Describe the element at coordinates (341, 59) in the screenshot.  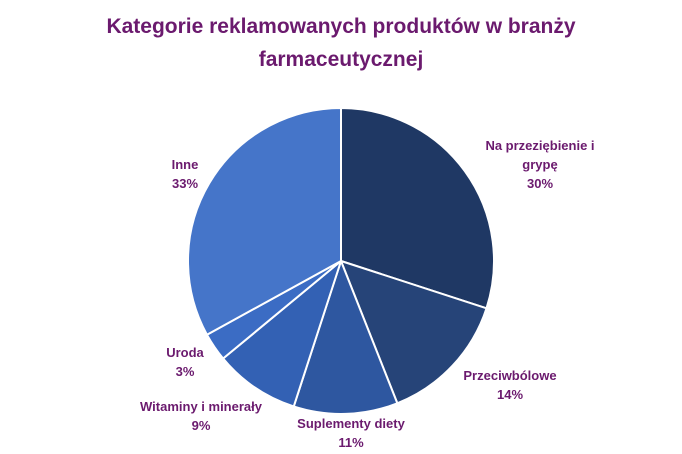
I see `chart-title-line-2: farmaceutycznej` at that location.